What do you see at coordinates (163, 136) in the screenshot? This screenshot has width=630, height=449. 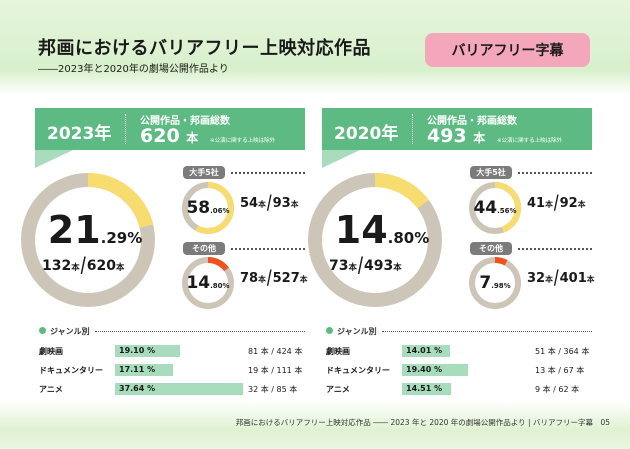 I see `total-value: 620` at bounding box center [163, 136].